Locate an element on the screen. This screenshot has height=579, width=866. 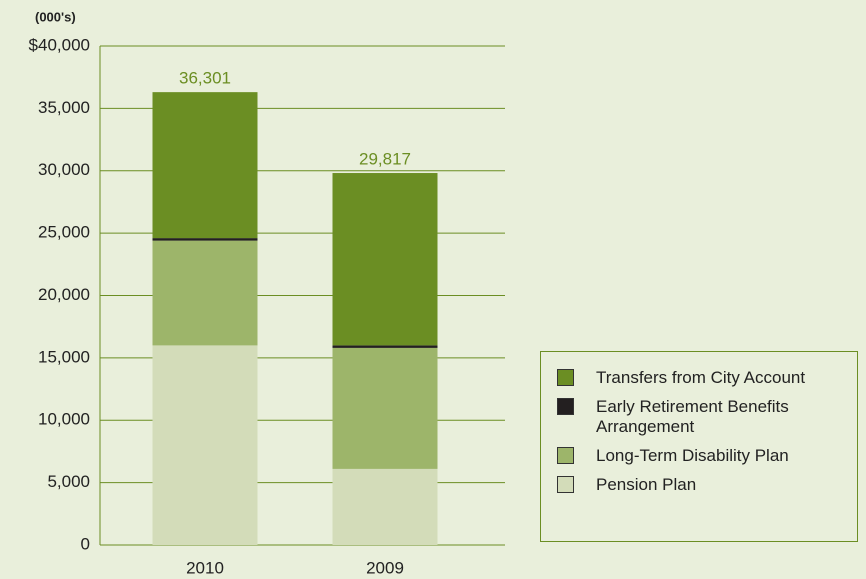
legend-entry: Long-Term Disability Plan is located at coordinates (707, 456).